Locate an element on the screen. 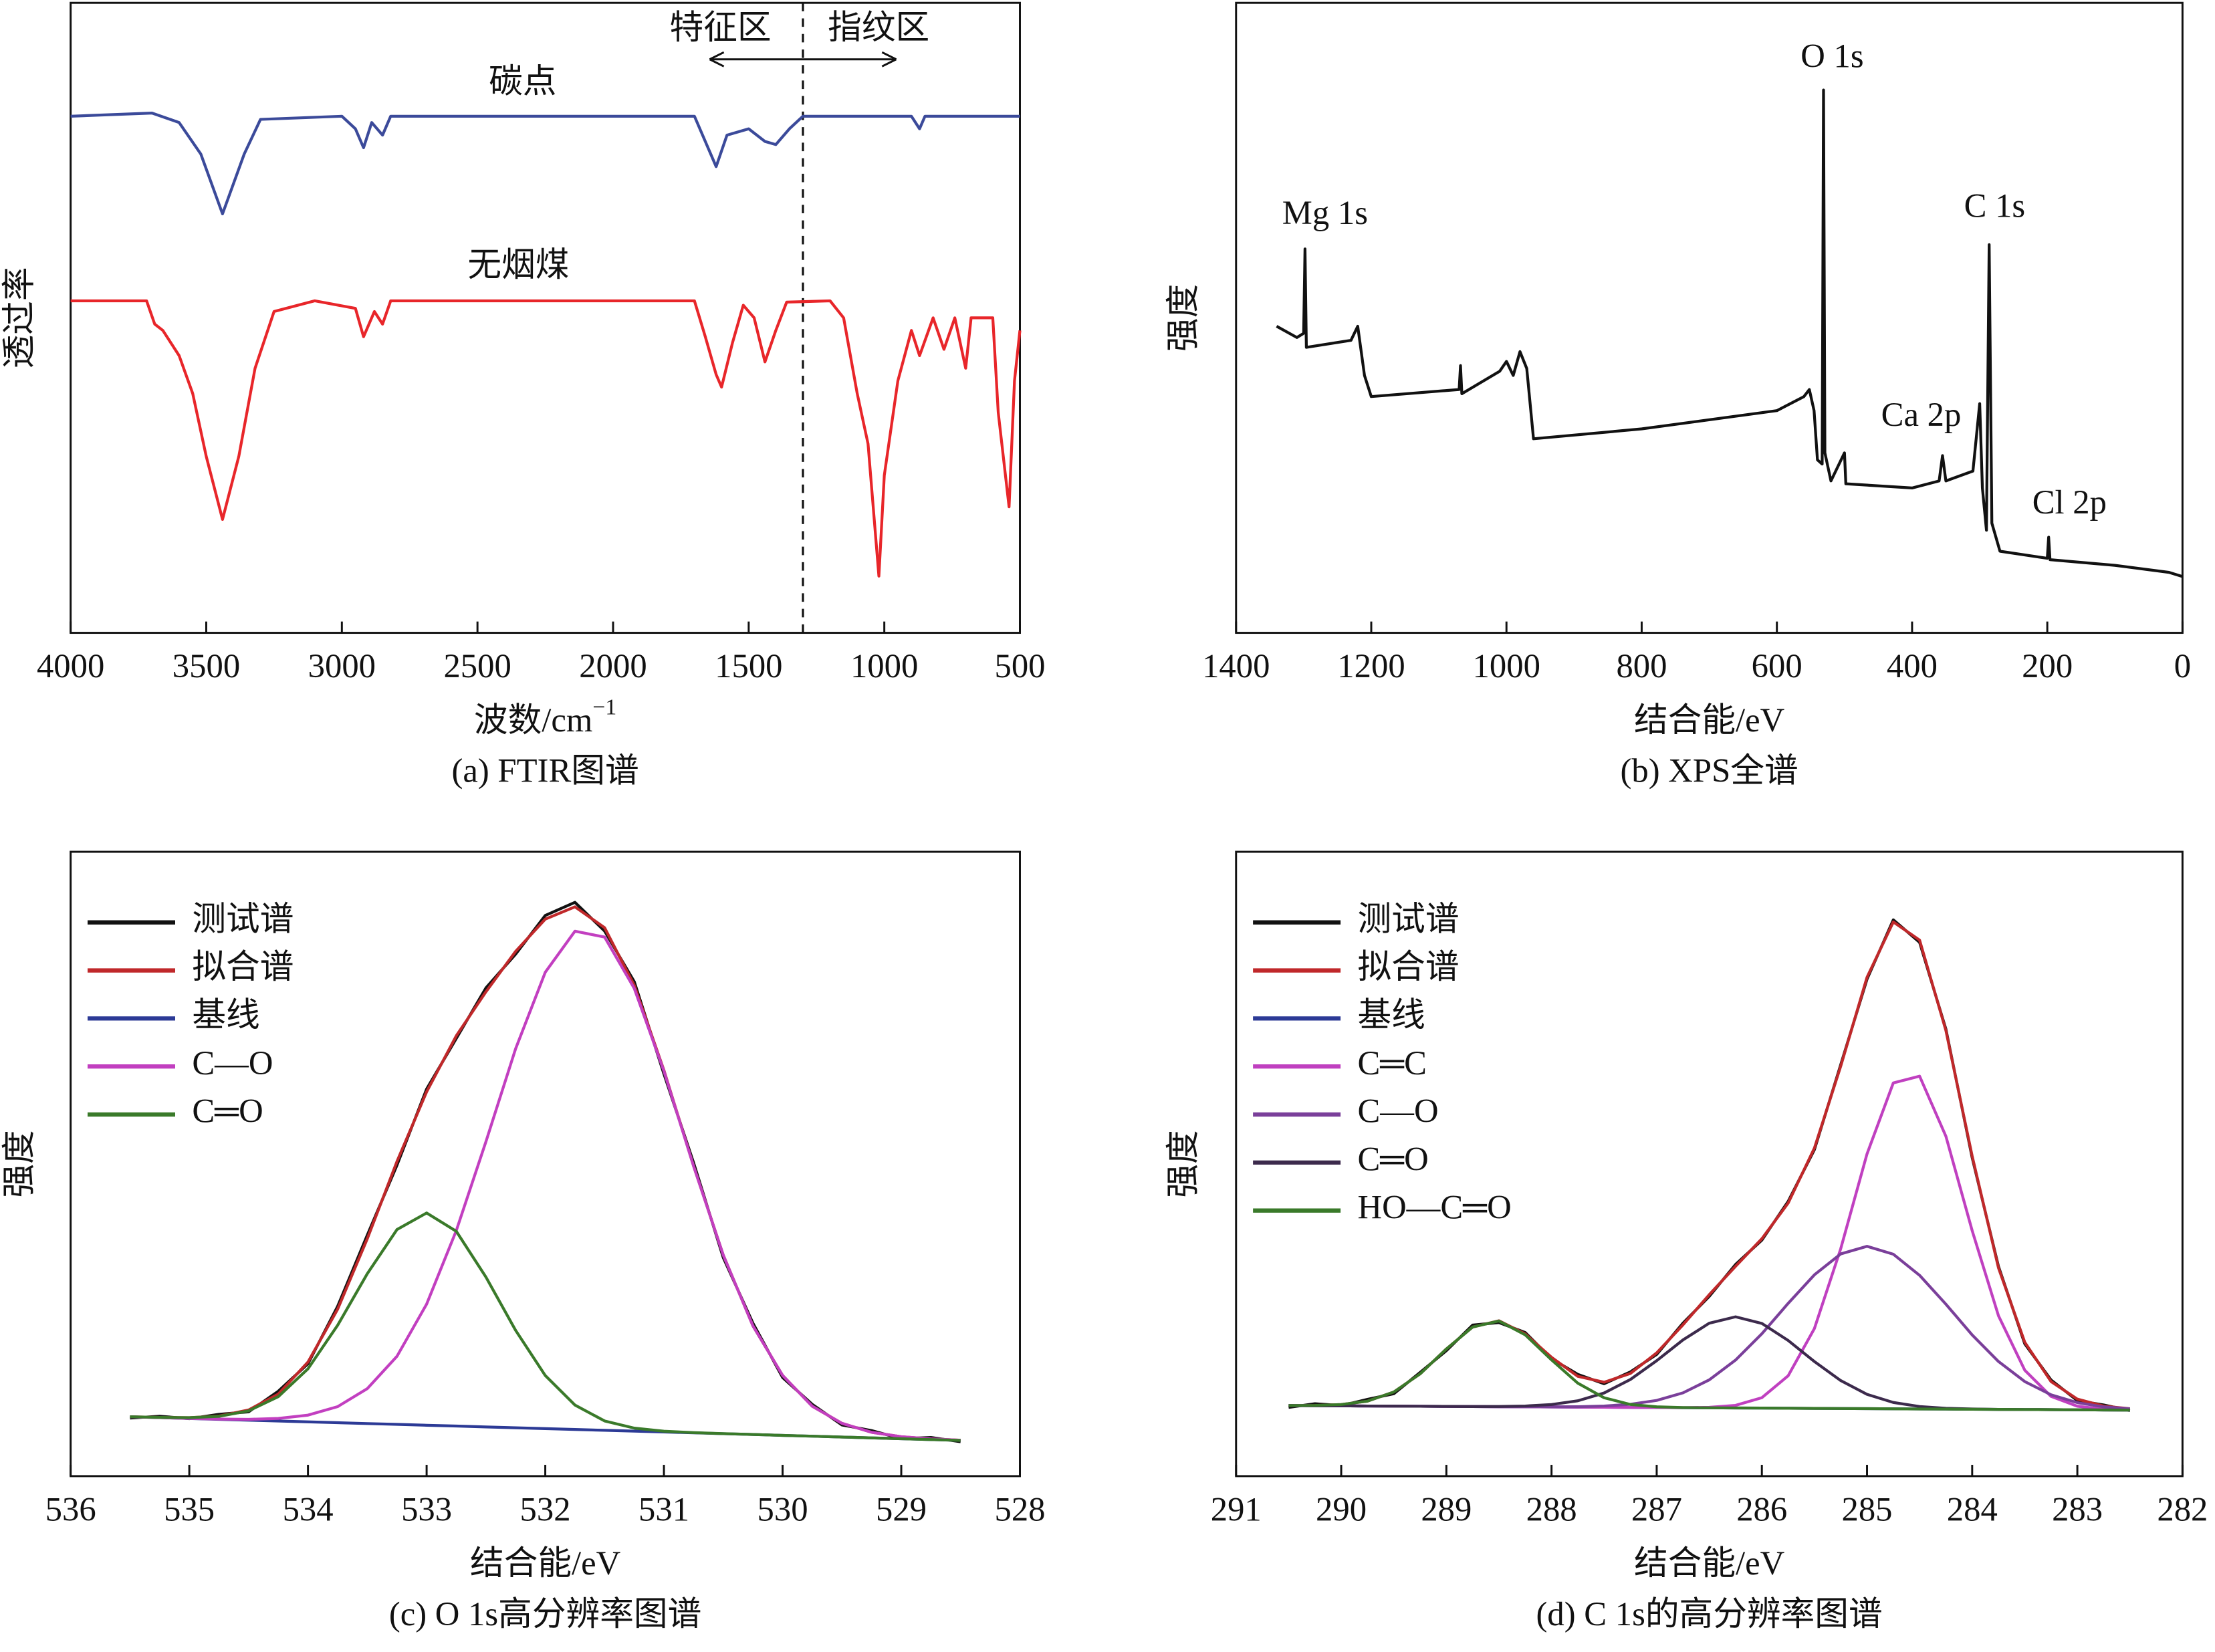 This screenshot has height=1652, width=2215. x-tick-label: 530 is located at coordinates (782, 1510).